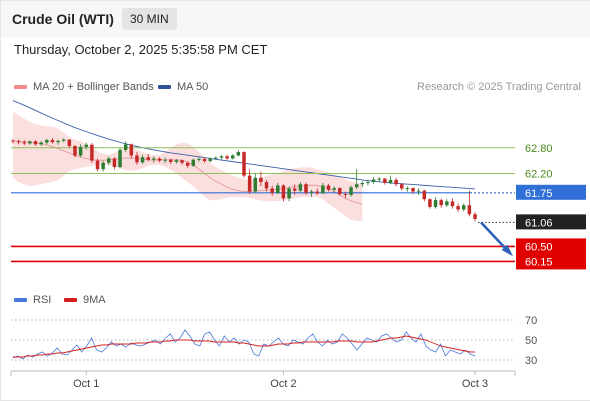 The width and height of the screenshot is (590, 401). What do you see at coordinates (93, 87) in the screenshot?
I see `bb-legend-label: MA 20 + Bollinger Bands` at bounding box center [93, 87].